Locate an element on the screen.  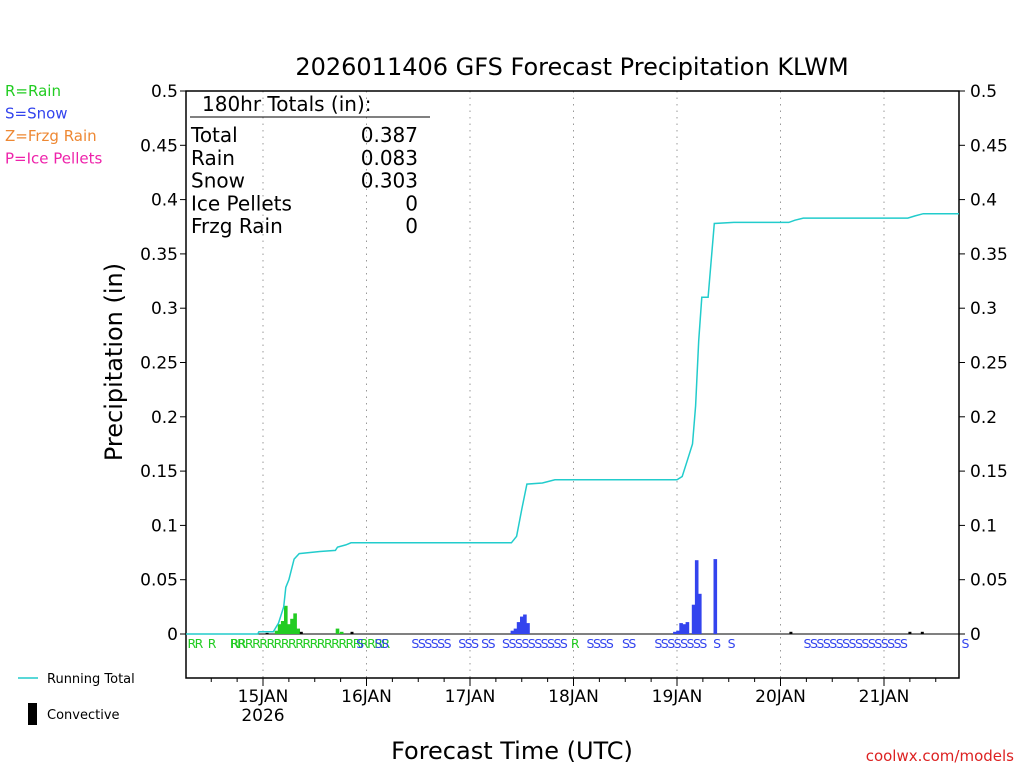
totals-value: 0.387 is located at coordinates (389, 135).